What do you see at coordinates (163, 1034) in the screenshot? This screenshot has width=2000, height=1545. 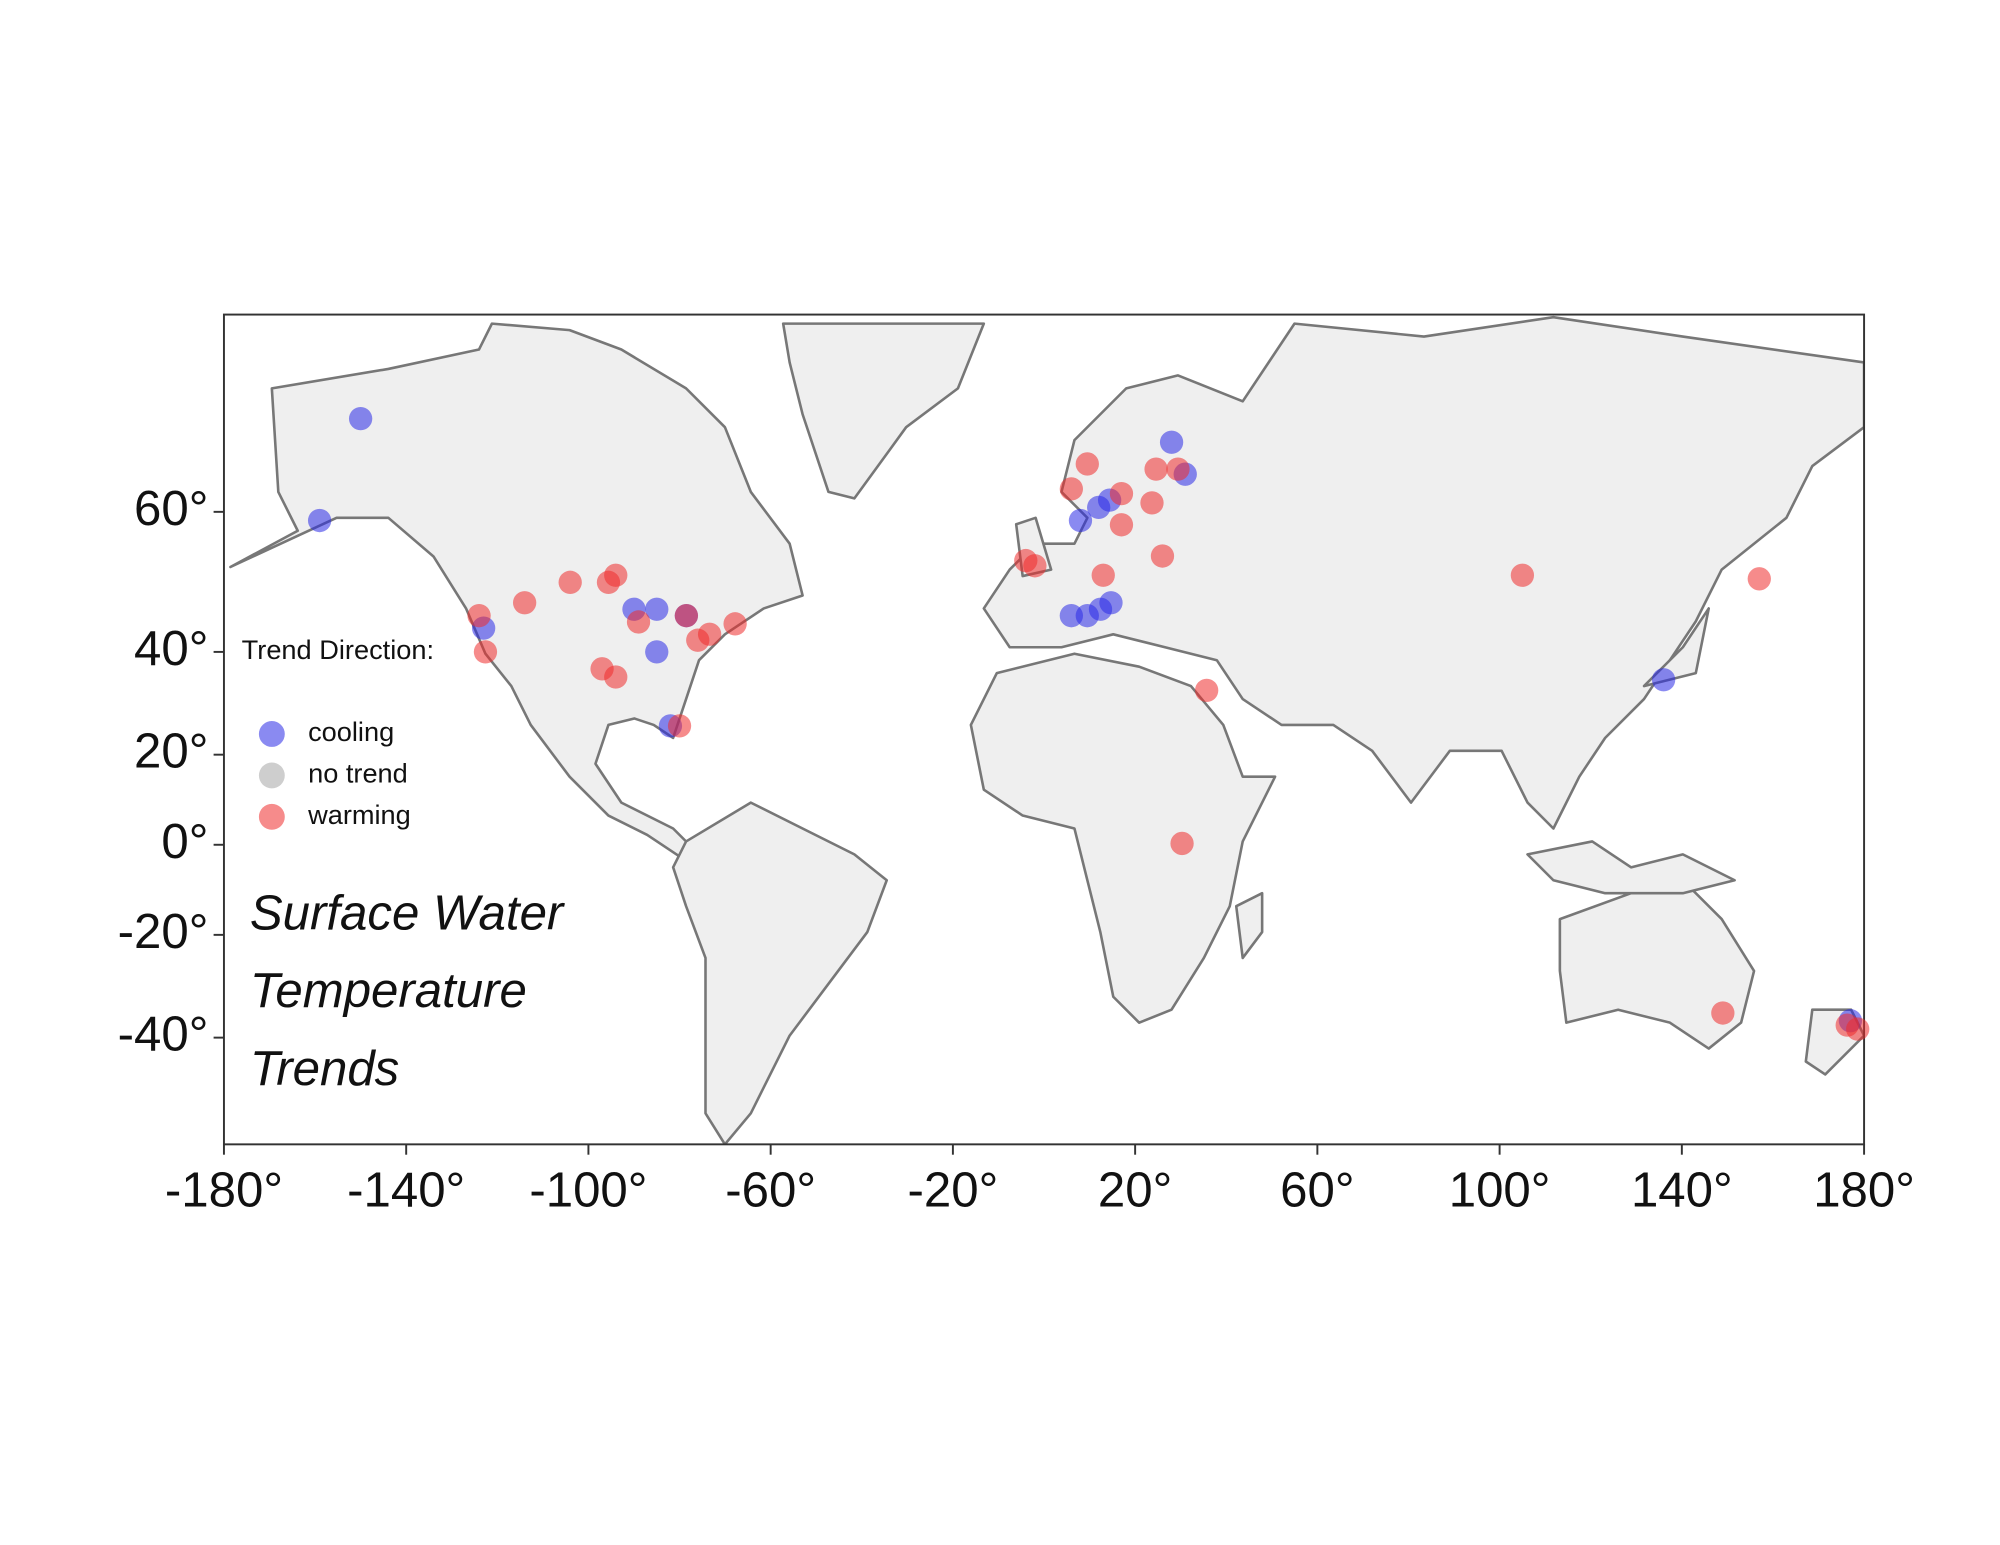 I see `y-tick-label: -40°` at bounding box center [163, 1034].